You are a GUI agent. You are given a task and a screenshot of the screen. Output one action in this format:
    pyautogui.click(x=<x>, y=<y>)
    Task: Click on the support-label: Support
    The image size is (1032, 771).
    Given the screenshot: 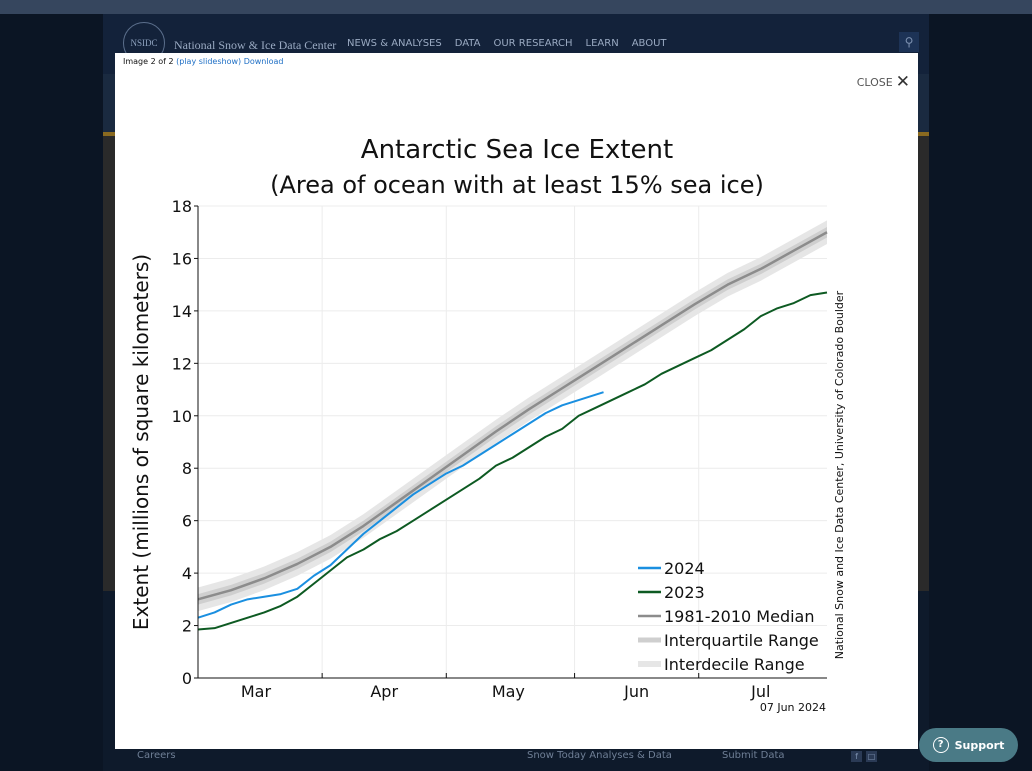 What is the action you would take?
    pyautogui.click(x=979, y=745)
    